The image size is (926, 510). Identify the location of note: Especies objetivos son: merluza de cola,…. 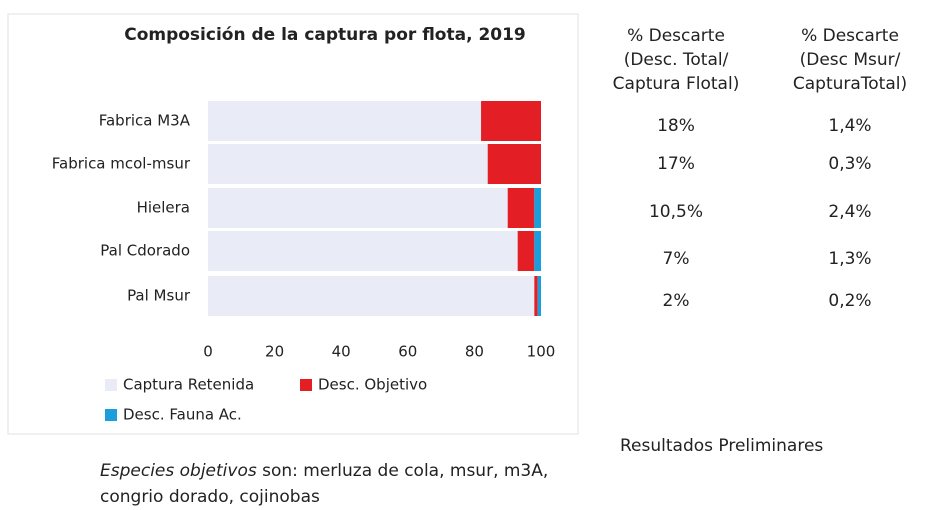
(350, 484).